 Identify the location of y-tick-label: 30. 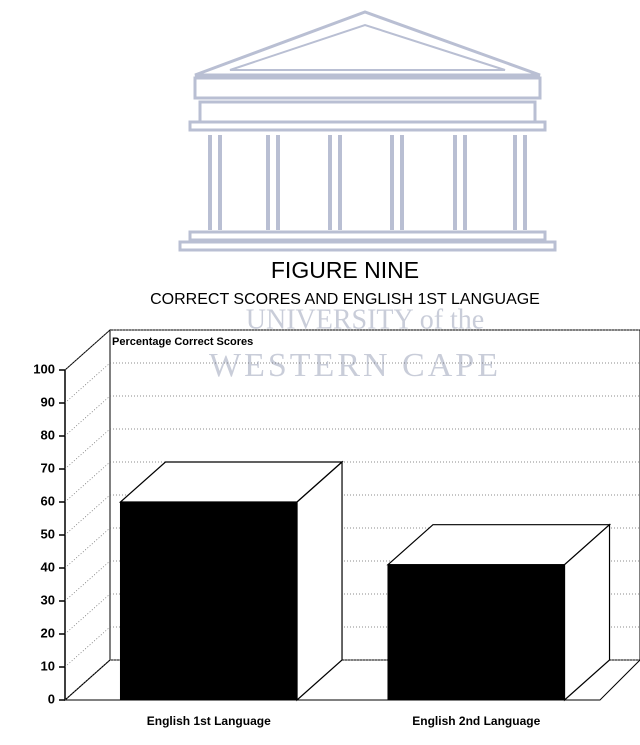
(48, 599).